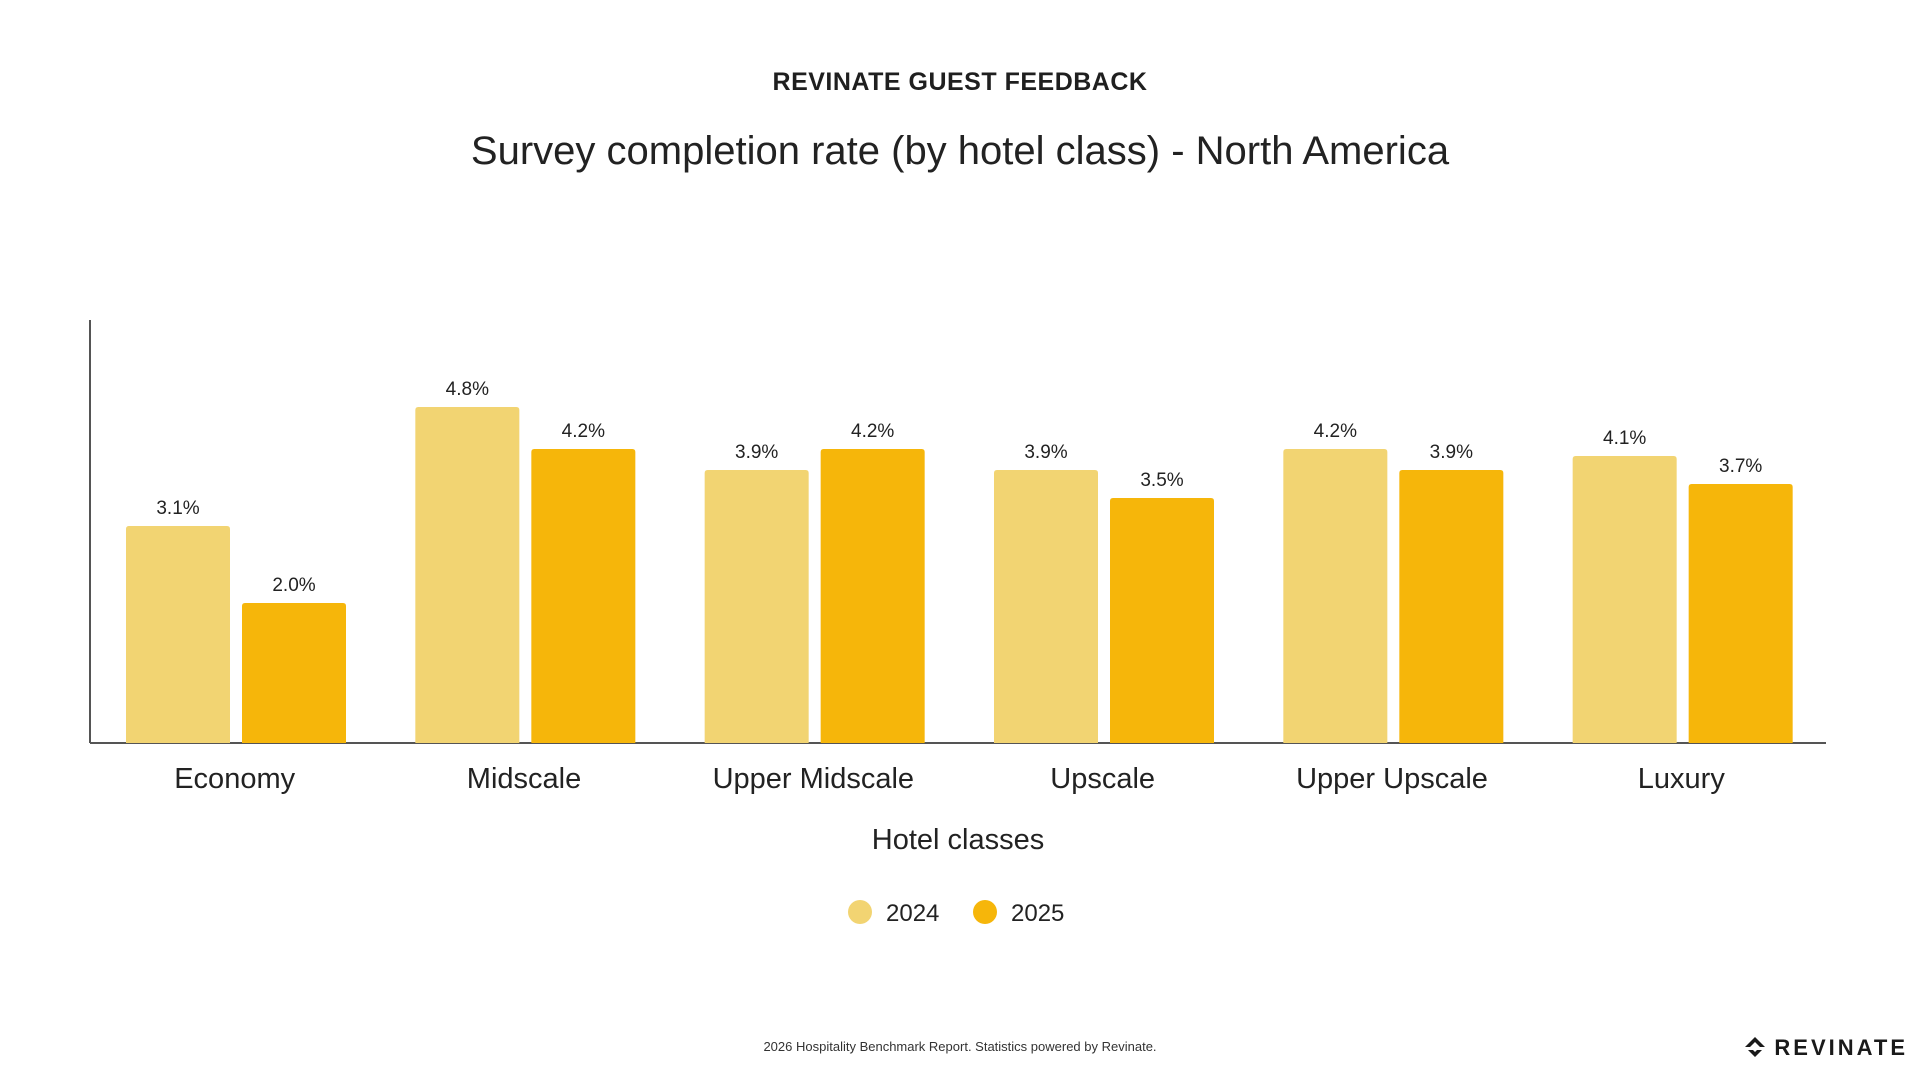 Image resolution: width=1920 pixels, height=1080 pixels. I want to click on data-label: 3.7%, so click(1740, 466).